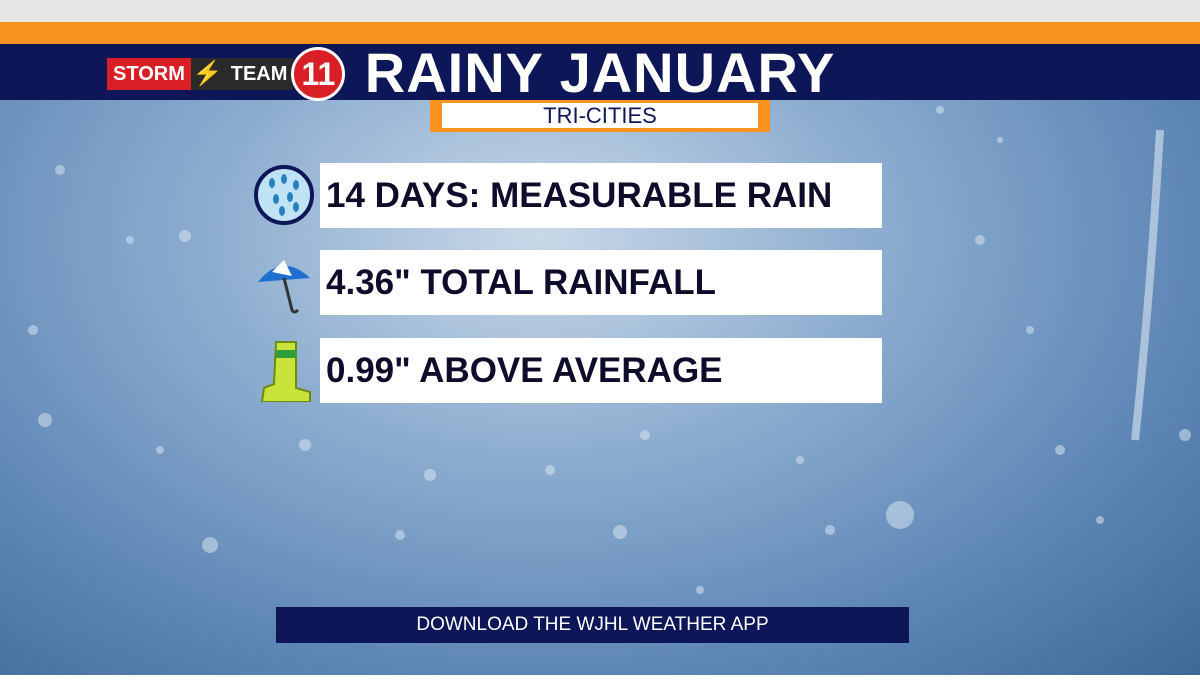 Image resolution: width=1200 pixels, height=680 pixels. Describe the element at coordinates (601, 370) in the screenshot. I see `stat-item: 0.99" ABOVE AVERAGE` at that location.